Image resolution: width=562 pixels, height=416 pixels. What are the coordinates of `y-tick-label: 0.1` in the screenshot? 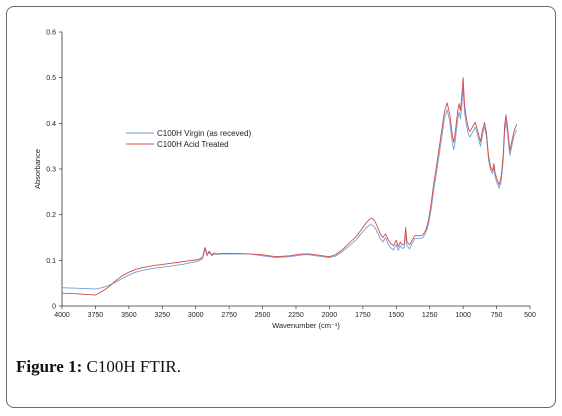 It's located at (51, 261).